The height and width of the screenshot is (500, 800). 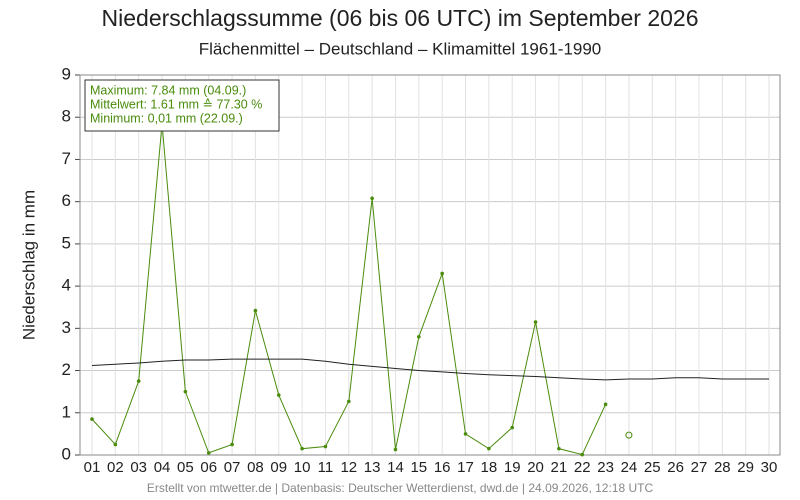 What do you see at coordinates (232, 467) in the screenshot?
I see `x-tick-label: 07` at bounding box center [232, 467].